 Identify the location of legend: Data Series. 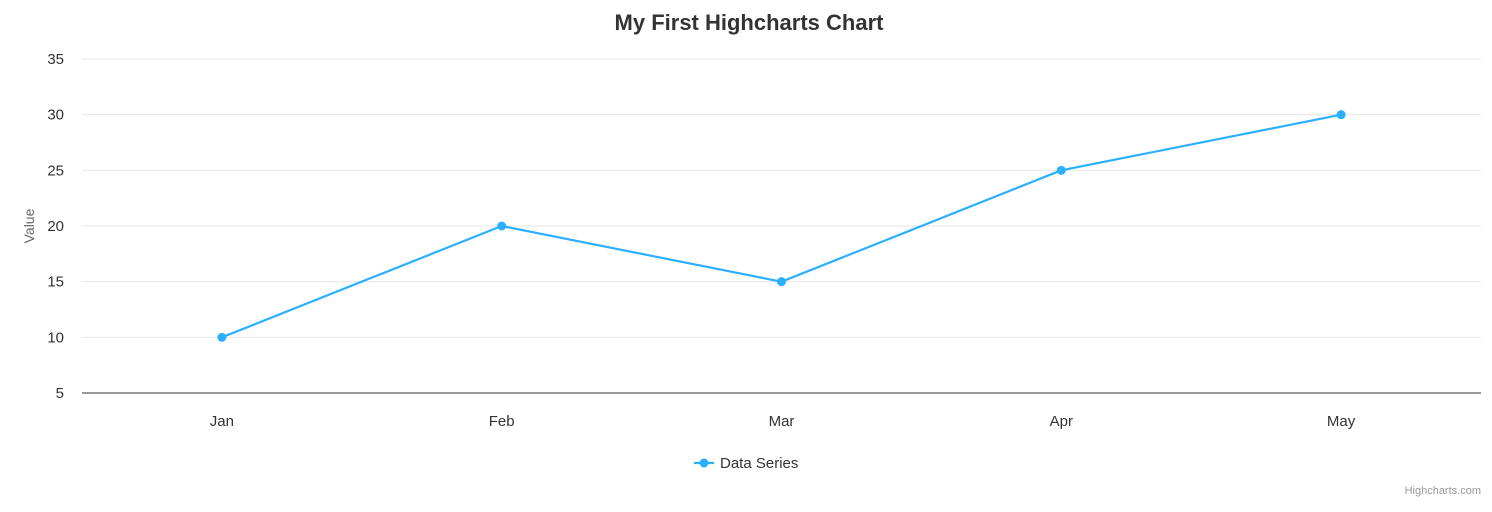
(746, 463).